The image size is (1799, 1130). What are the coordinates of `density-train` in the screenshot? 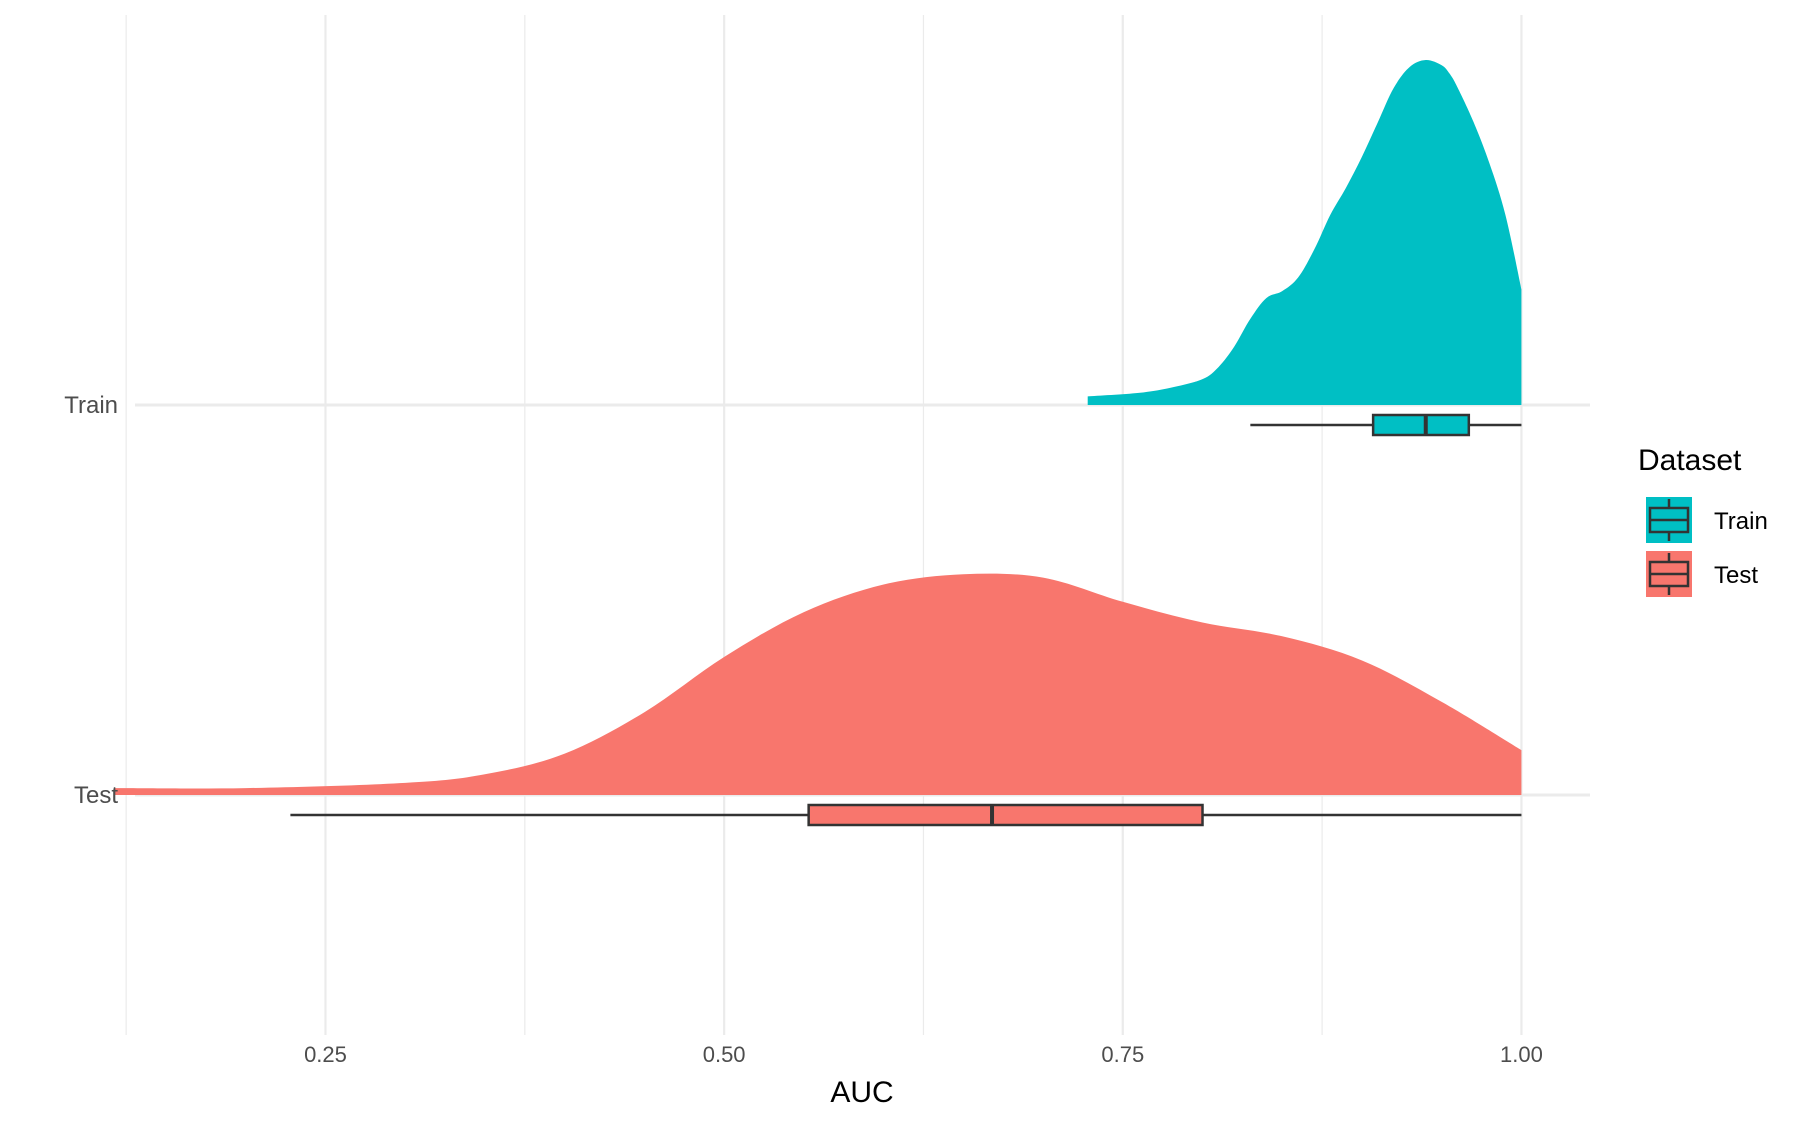 It's located at (1304, 232).